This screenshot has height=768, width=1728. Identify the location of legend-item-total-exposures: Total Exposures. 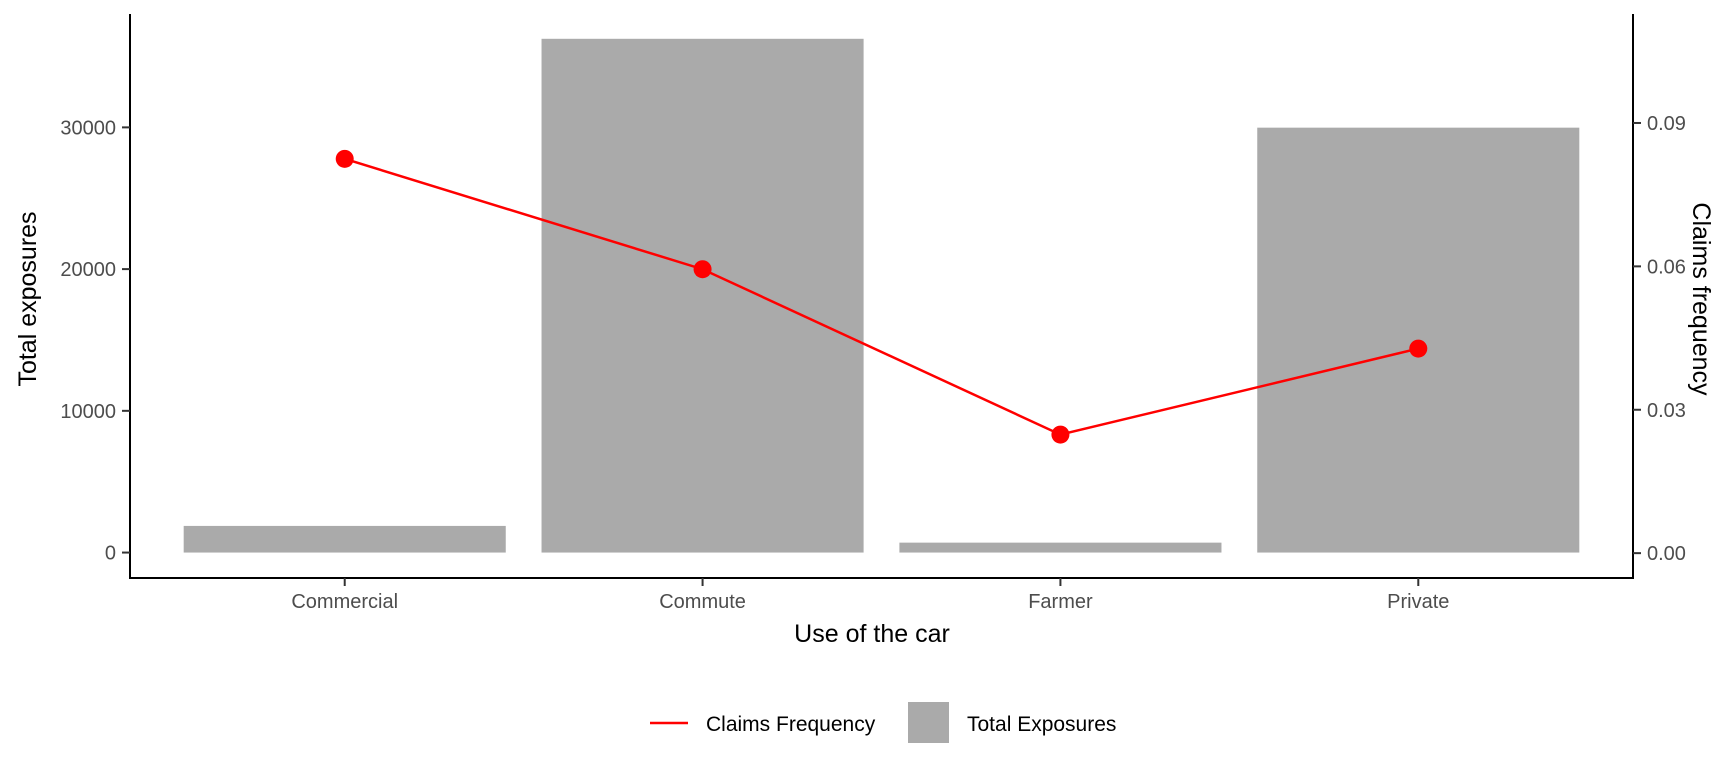
(1012, 722).